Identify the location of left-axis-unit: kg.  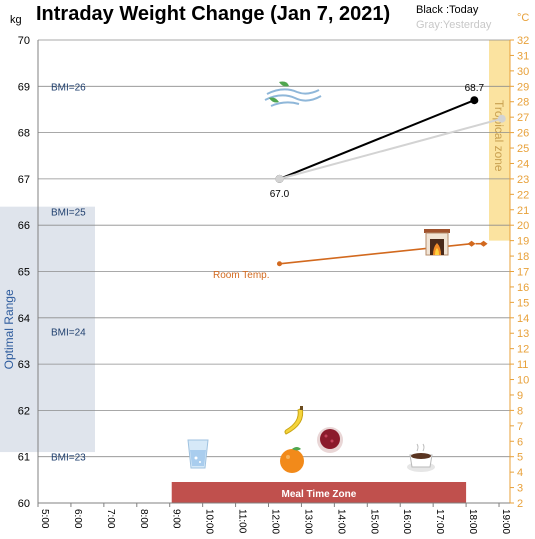
(16, 20).